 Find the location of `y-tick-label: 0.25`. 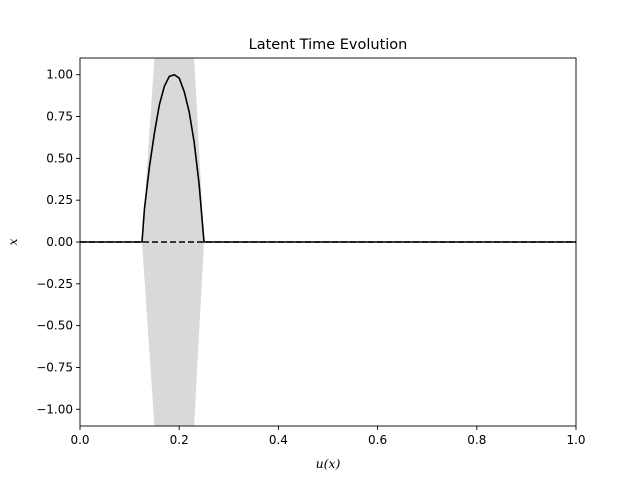

y-tick-label: 0.25 is located at coordinates (59, 200).